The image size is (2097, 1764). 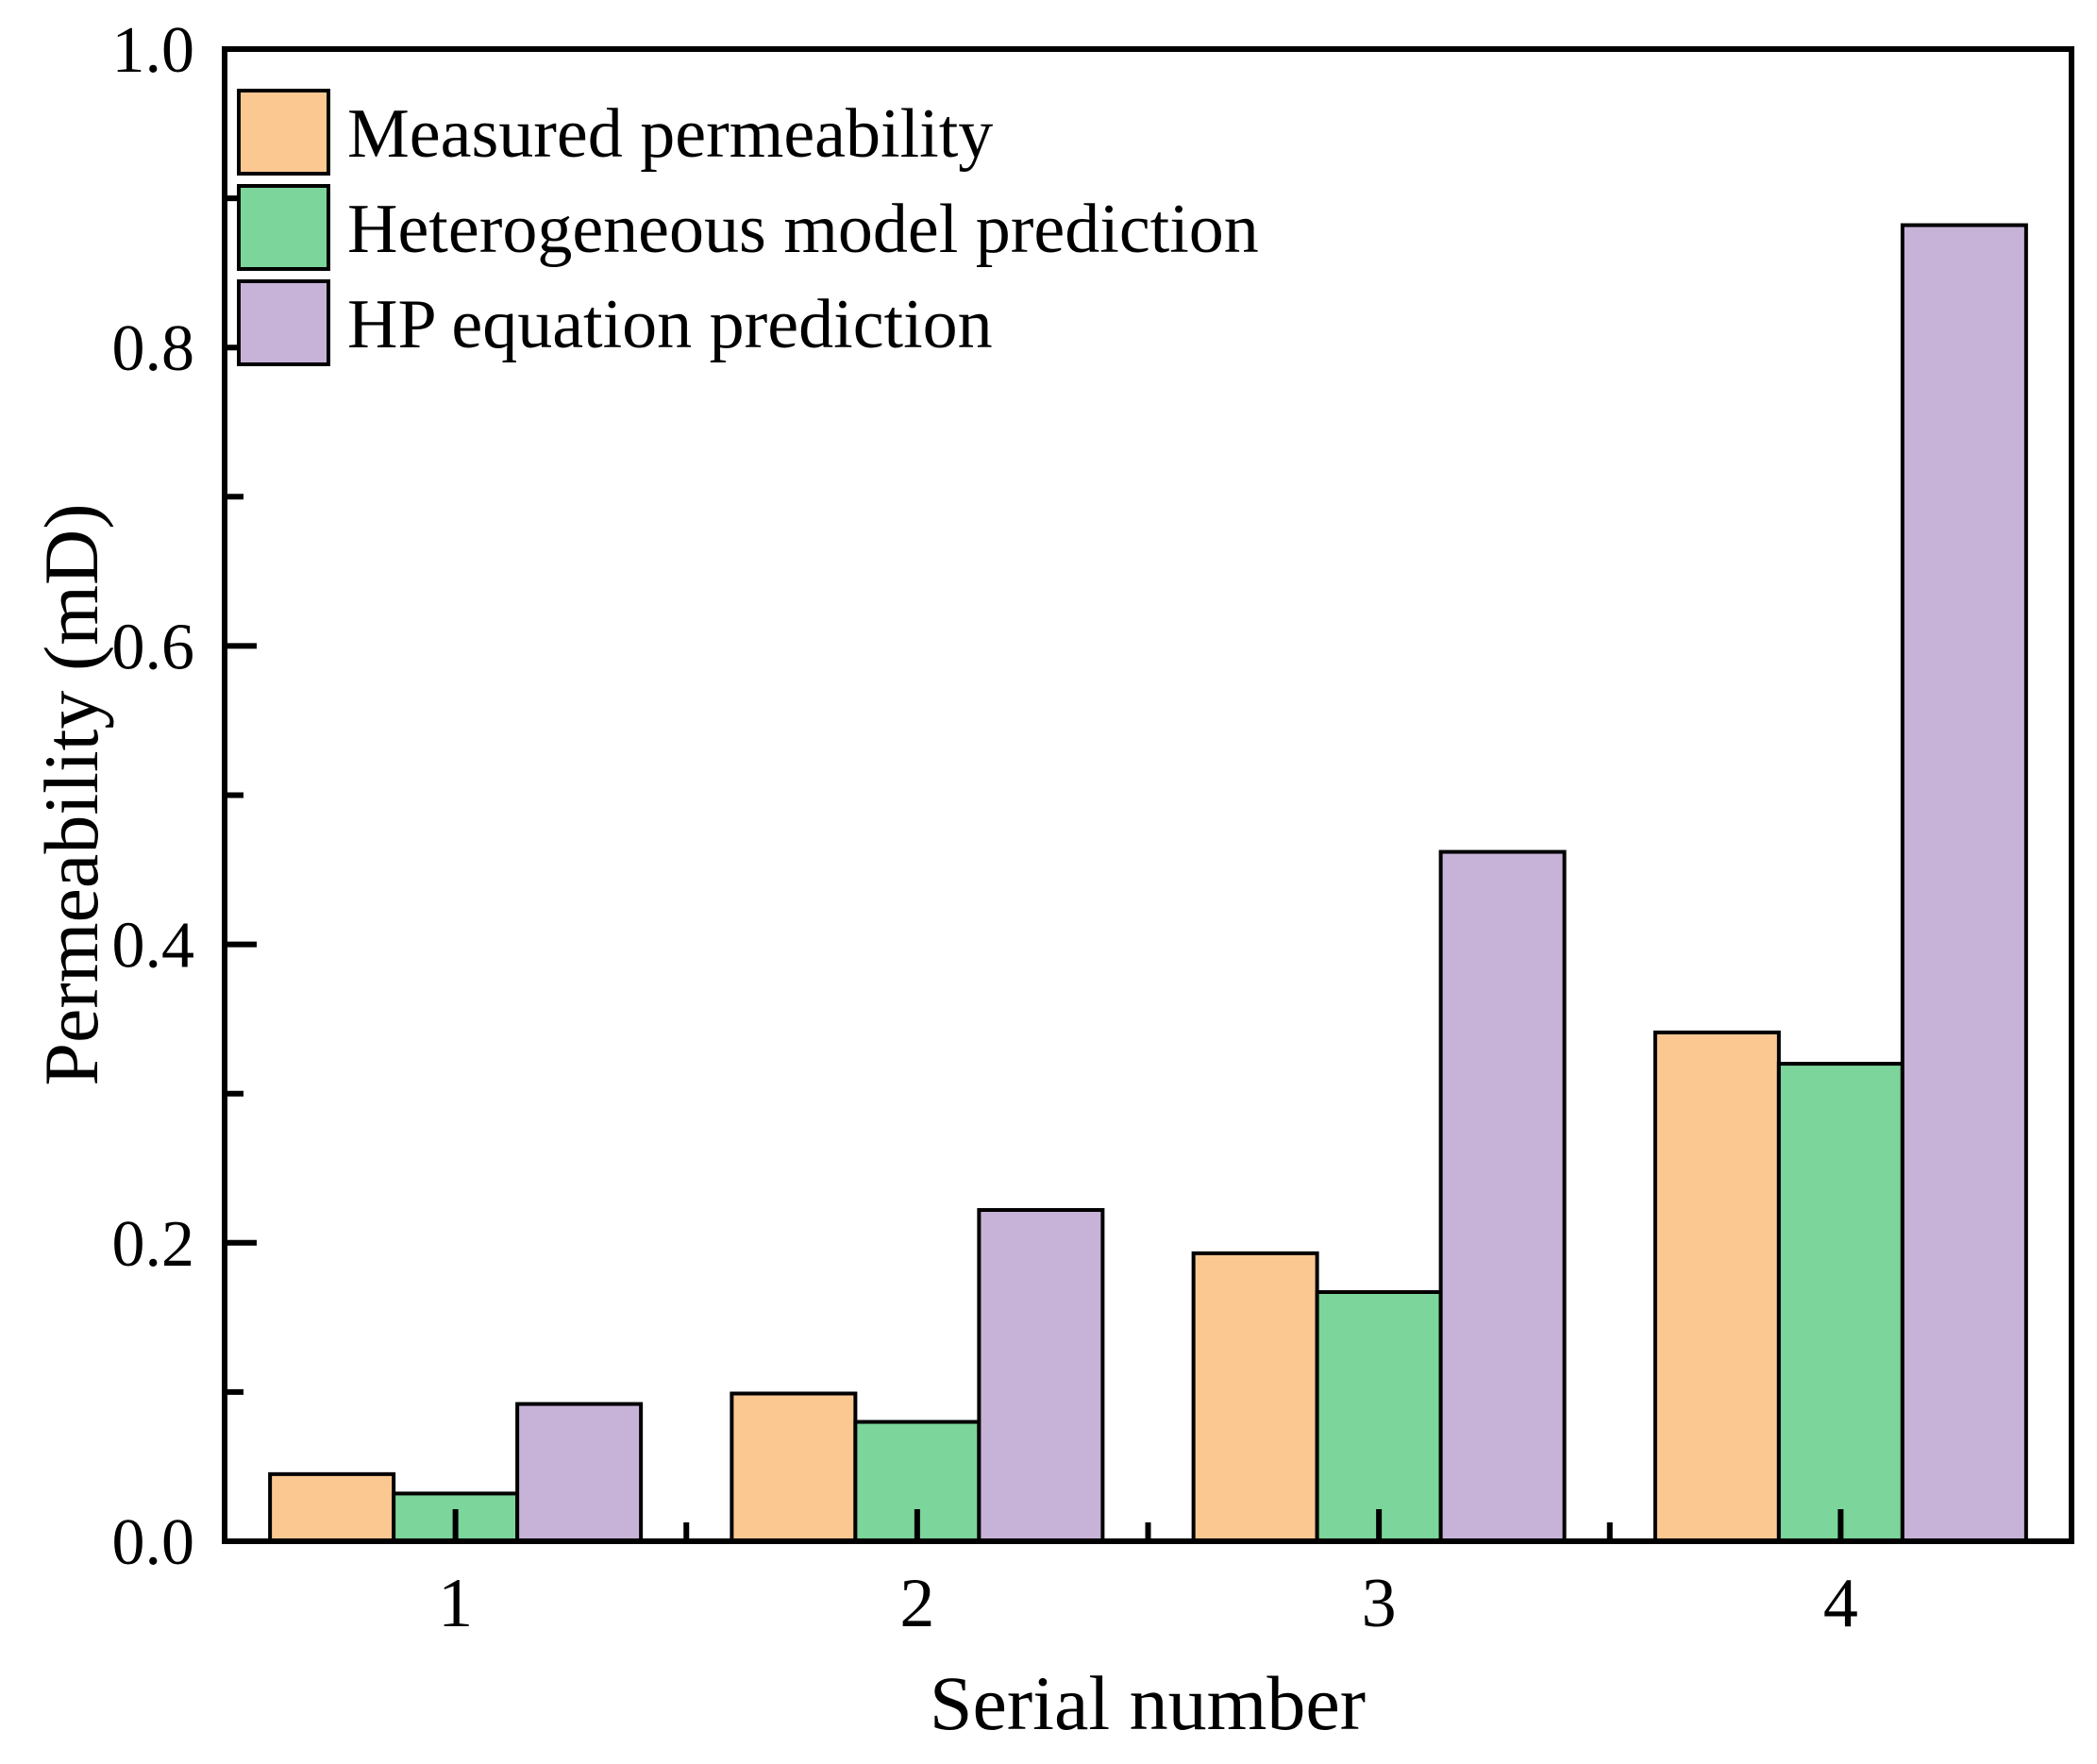 I want to click on y-tick-label: 0.2, so click(x=153, y=1244).